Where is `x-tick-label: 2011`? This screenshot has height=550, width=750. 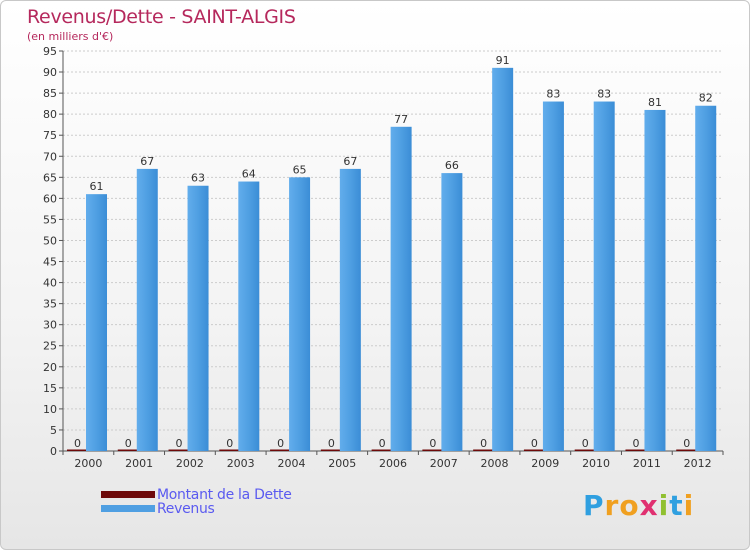
x-tick-label: 2011 is located at coordinates (647, 463).